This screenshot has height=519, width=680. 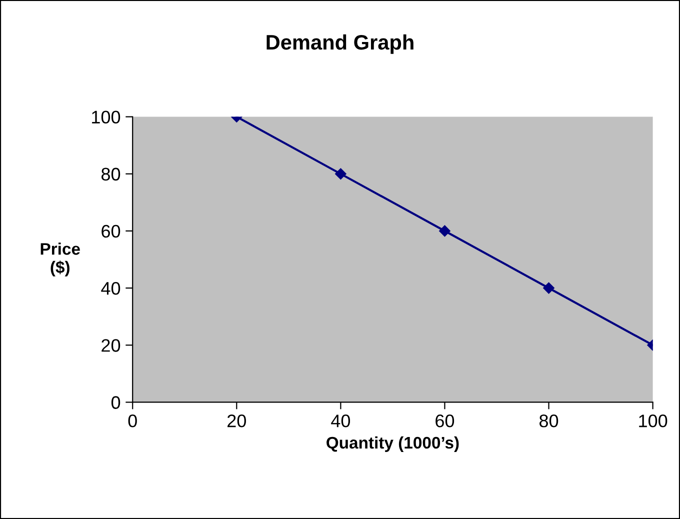 I want to click on x-tick-label: 20, so click(x=237, y=421).